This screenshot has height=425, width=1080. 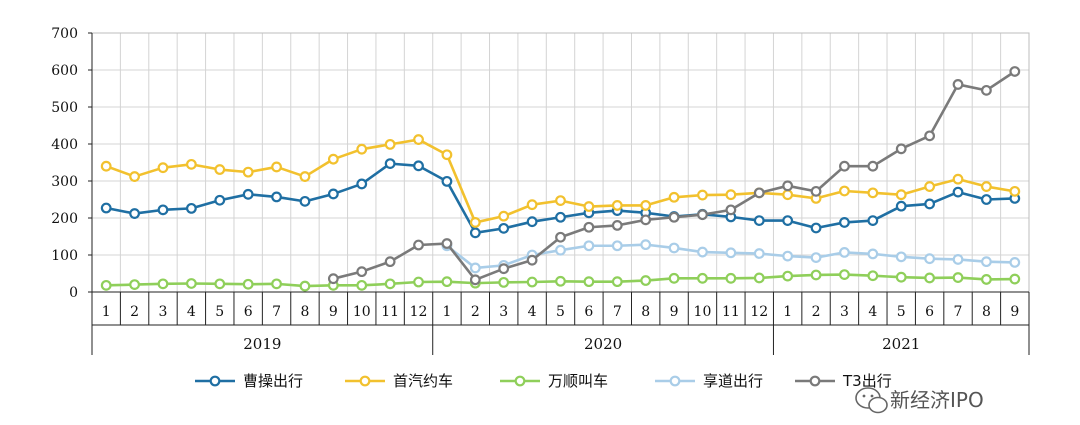 I want to click on watermark-text: 新经济IPO, so click(x=937, y=400).